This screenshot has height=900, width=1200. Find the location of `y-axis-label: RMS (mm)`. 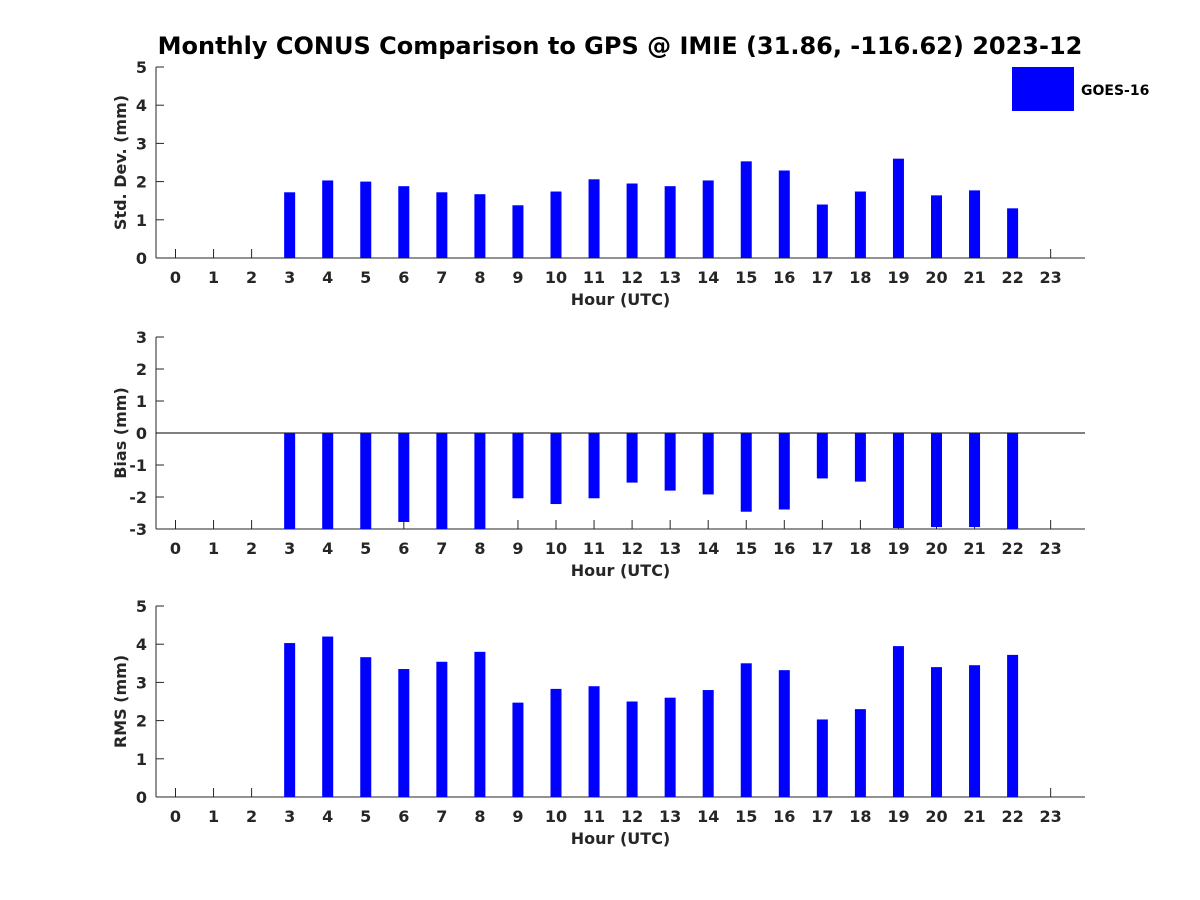

y-axis-label: RMS (mm) is located at coordinates (120, 701).